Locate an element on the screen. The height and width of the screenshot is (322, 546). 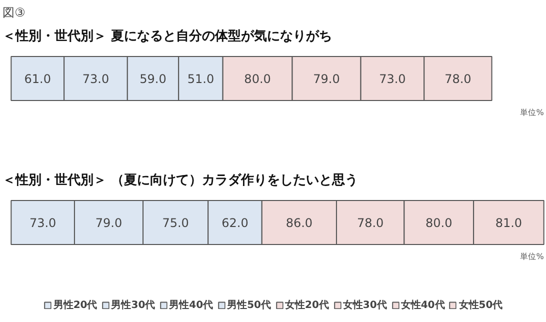
data-label: 81.0 is located at coordinates (508, 223).